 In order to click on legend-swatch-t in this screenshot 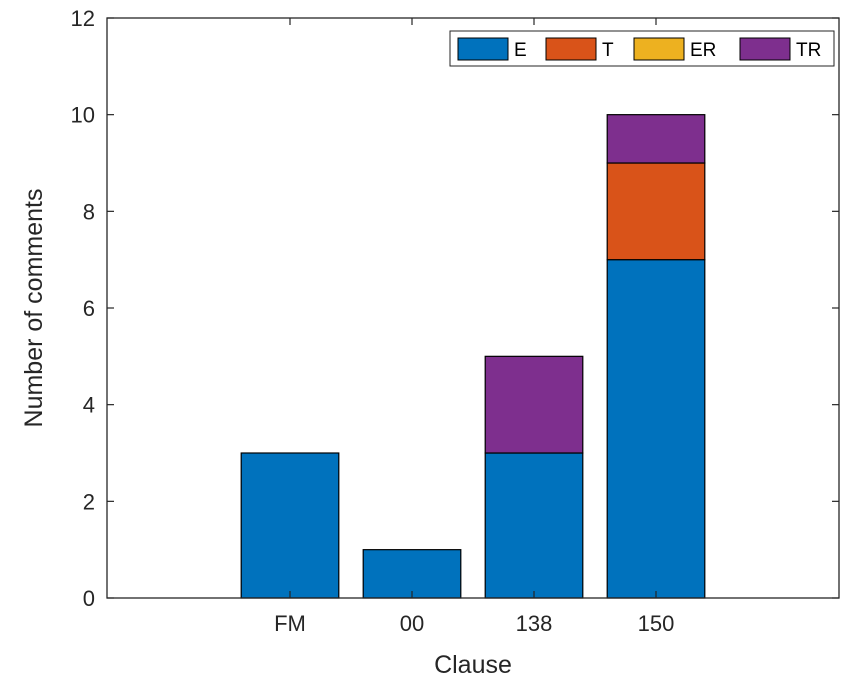, I will do `click(571, 49)`.